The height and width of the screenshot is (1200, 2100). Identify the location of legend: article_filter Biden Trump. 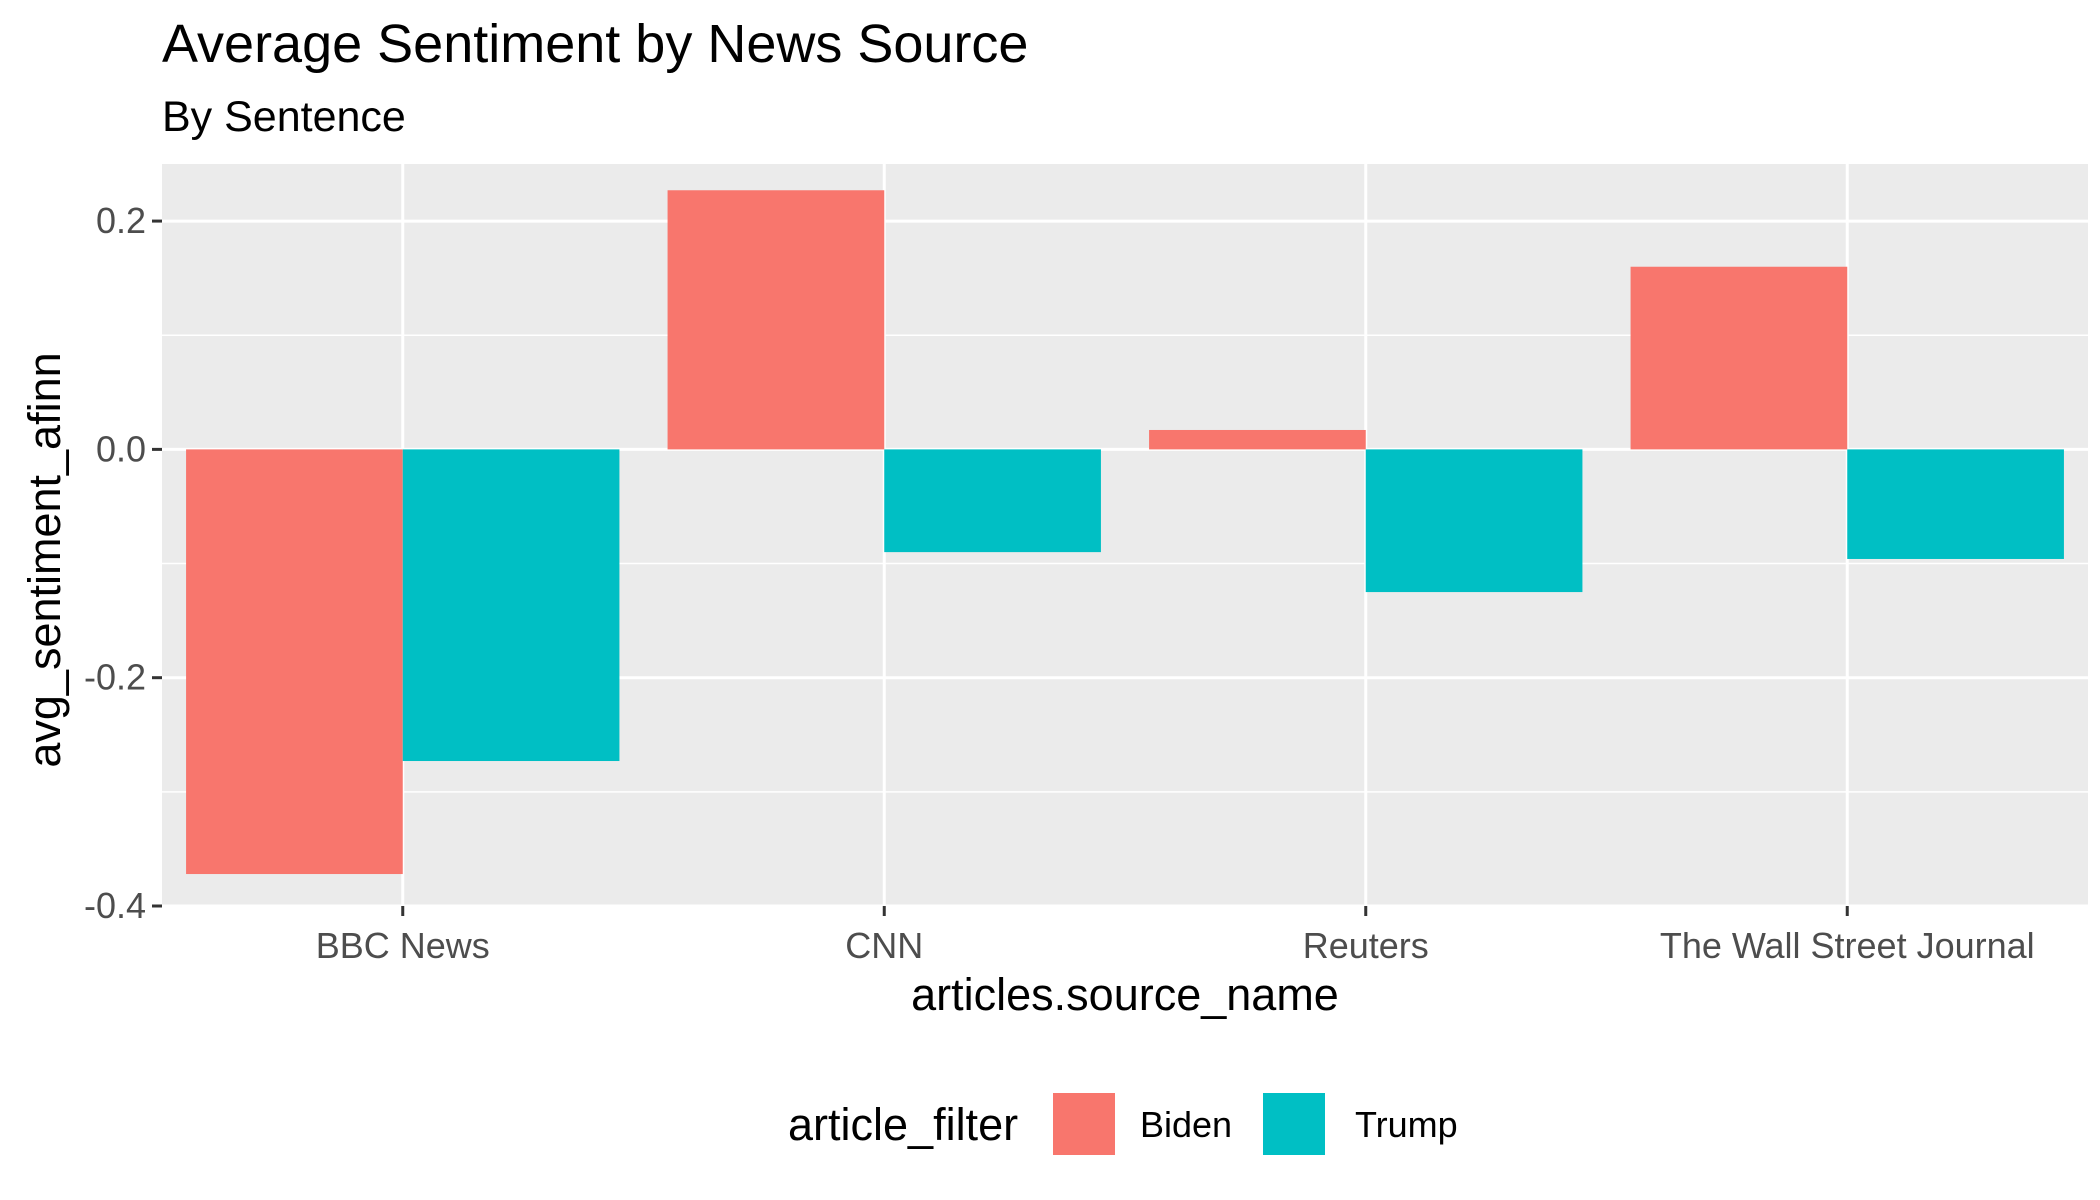
(1123, 1124).